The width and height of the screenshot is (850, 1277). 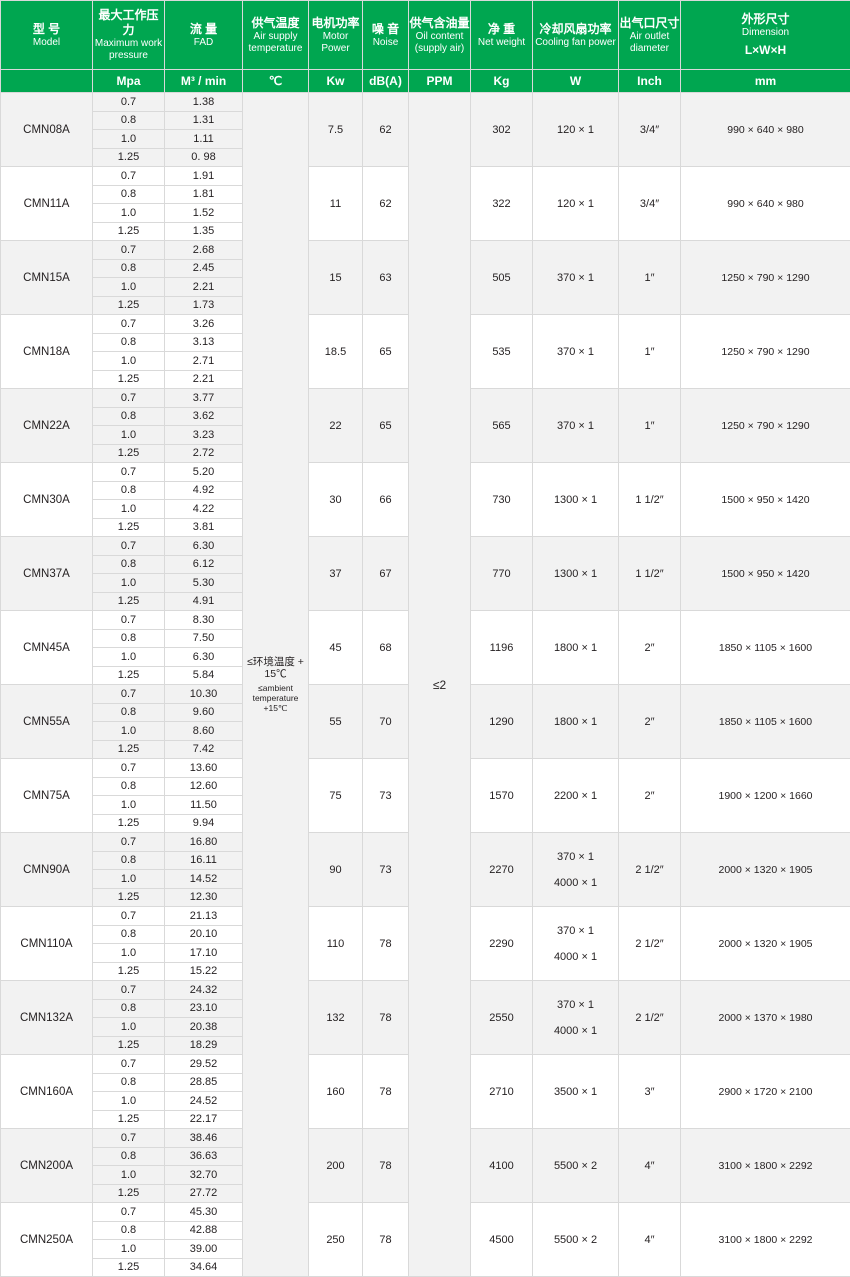 I want to click on cell-fad: 18.29, so click(x=204, y=1045).